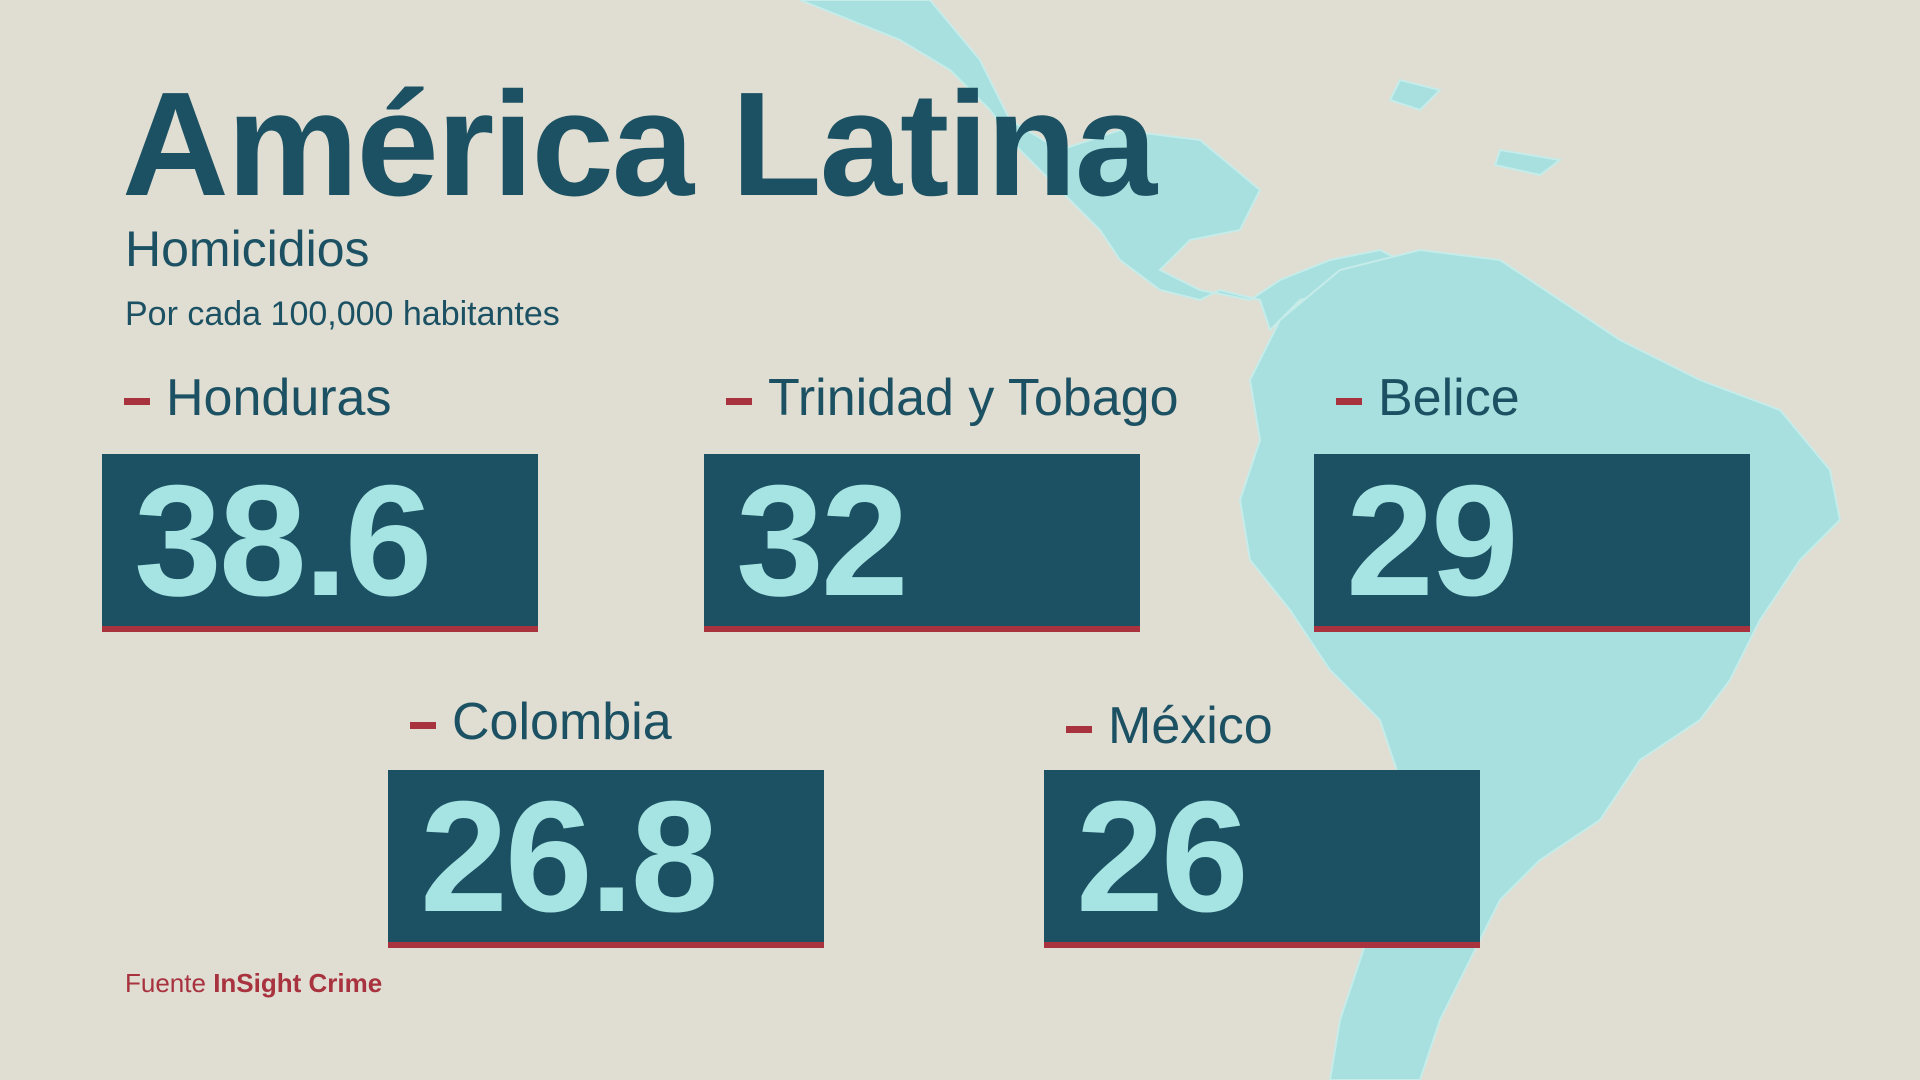  Describe the element at coordinates (1432, 541) in the screenshot. I see `item-value: 29` at that location.